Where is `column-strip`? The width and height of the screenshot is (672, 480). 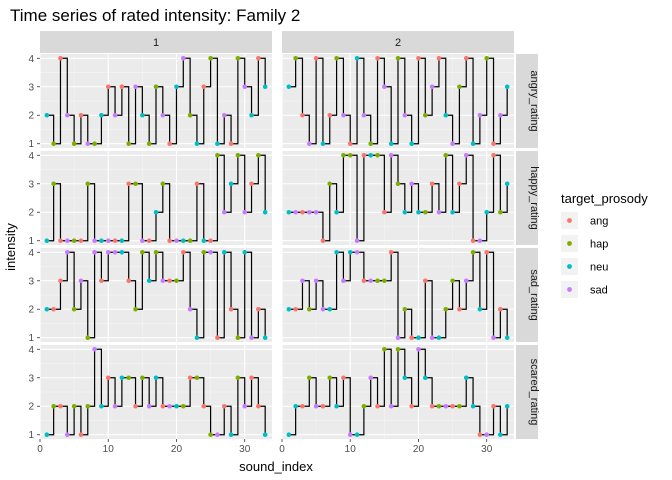
column-strip is located at coordinates (398, 42).